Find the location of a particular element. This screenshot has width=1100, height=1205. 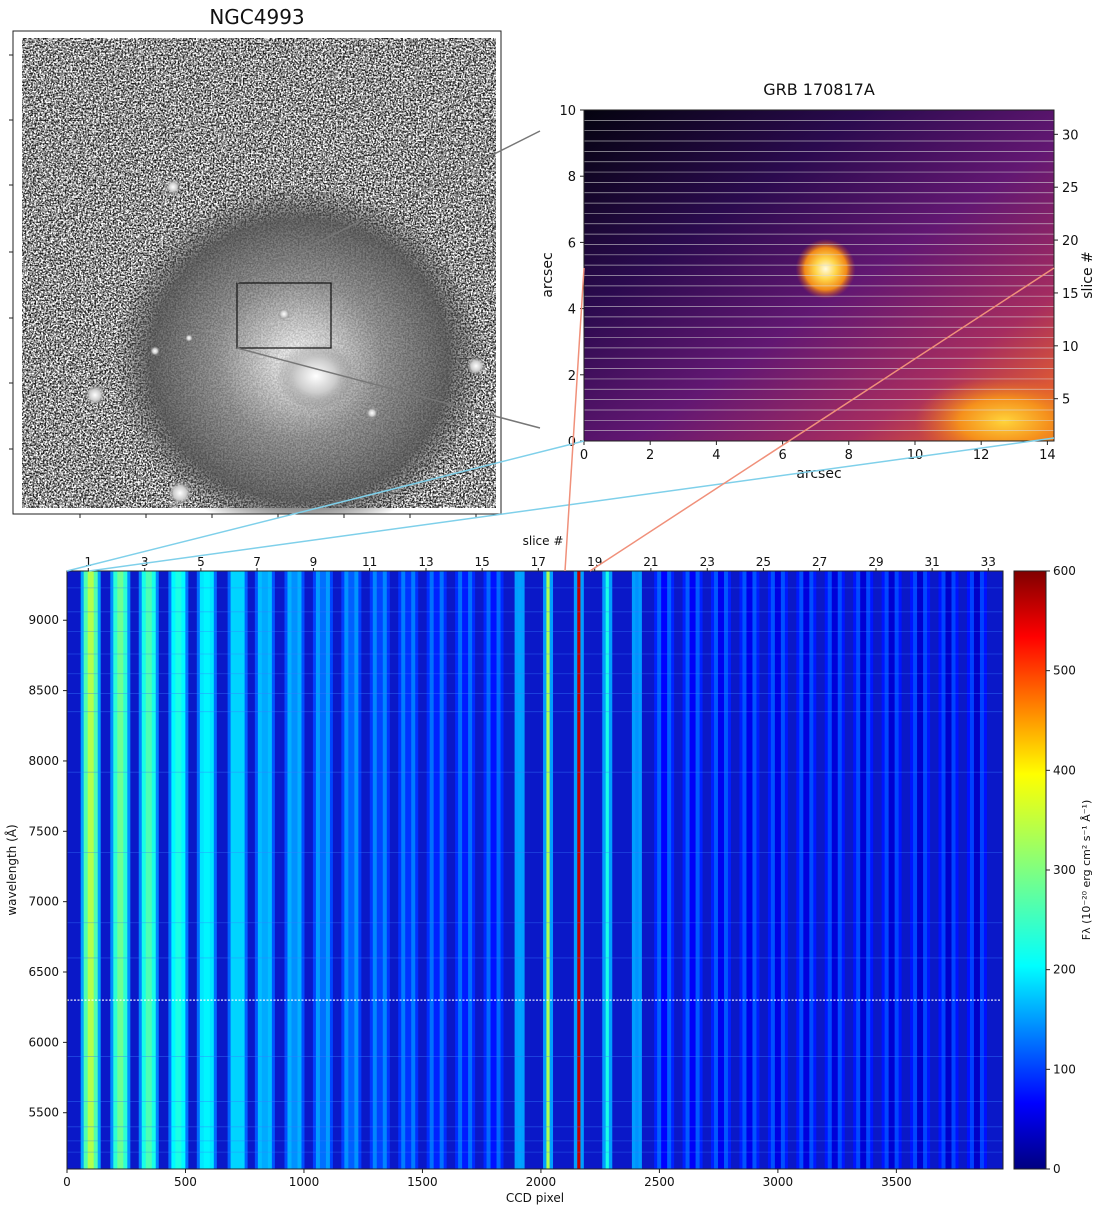

colorbar-label: Fλ (10⁻²⁰ erg cm² s⁻¹ Å⁻¹) is located at coordinates (1086, 870).